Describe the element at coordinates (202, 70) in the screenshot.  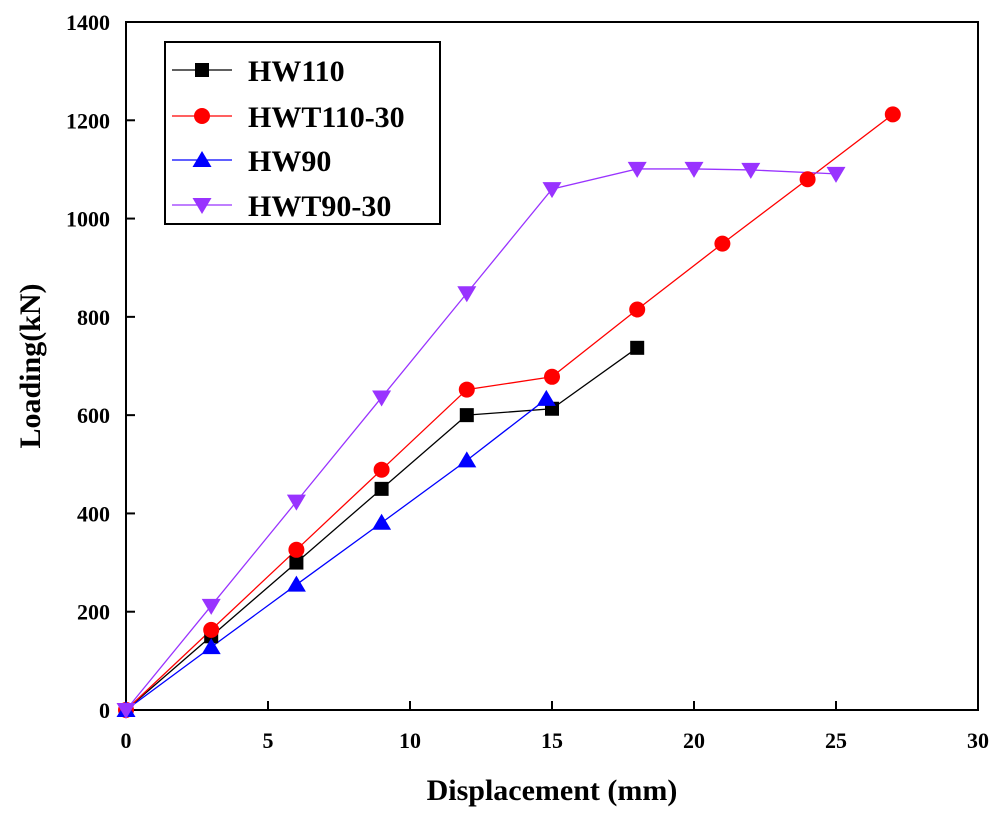
I see `legend-marker-hw110` at that location.